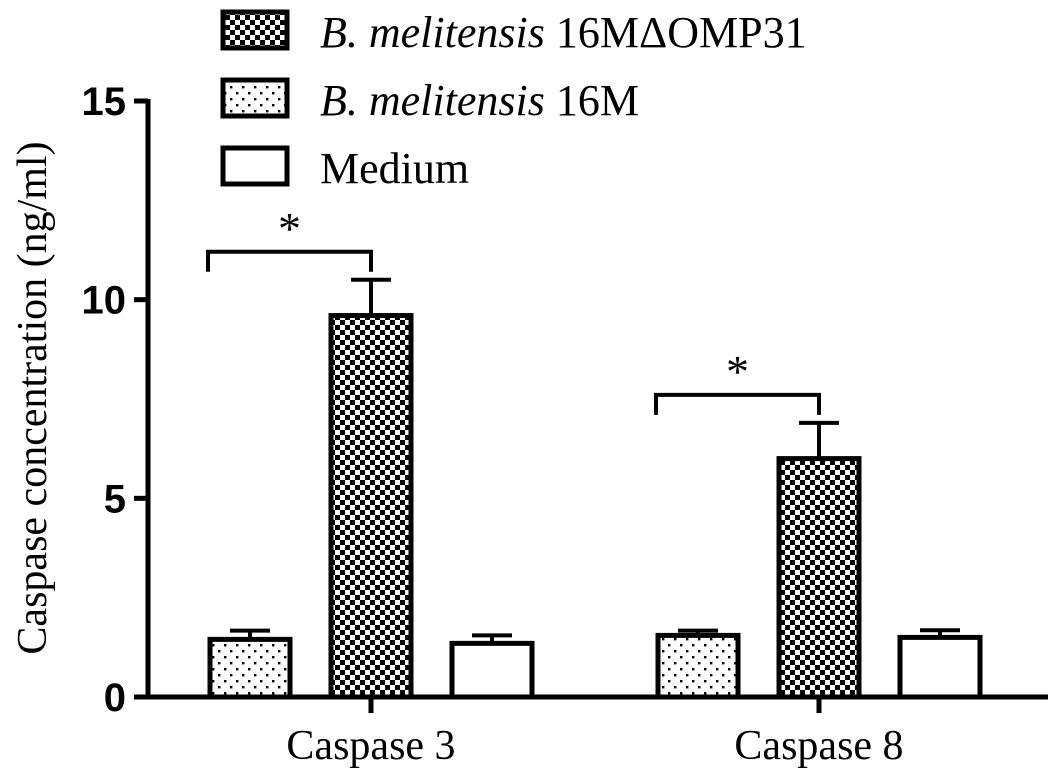  Describe the element at coordinates (370, 746) in the screenshot. I see `x-tick-label-0: Caspase 3` at that location.